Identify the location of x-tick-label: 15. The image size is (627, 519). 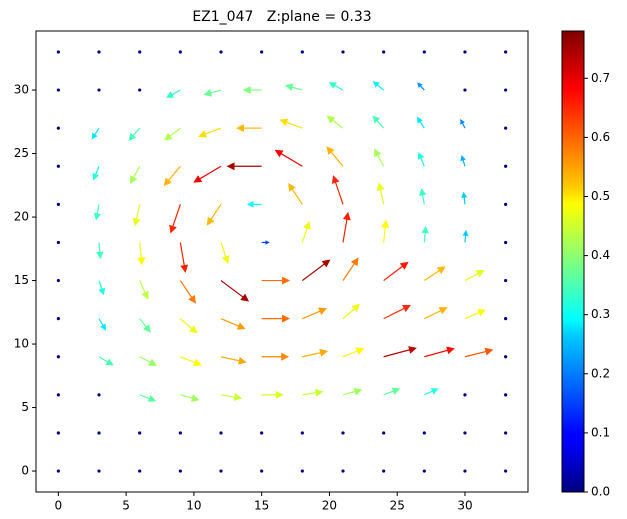
(261, 506).